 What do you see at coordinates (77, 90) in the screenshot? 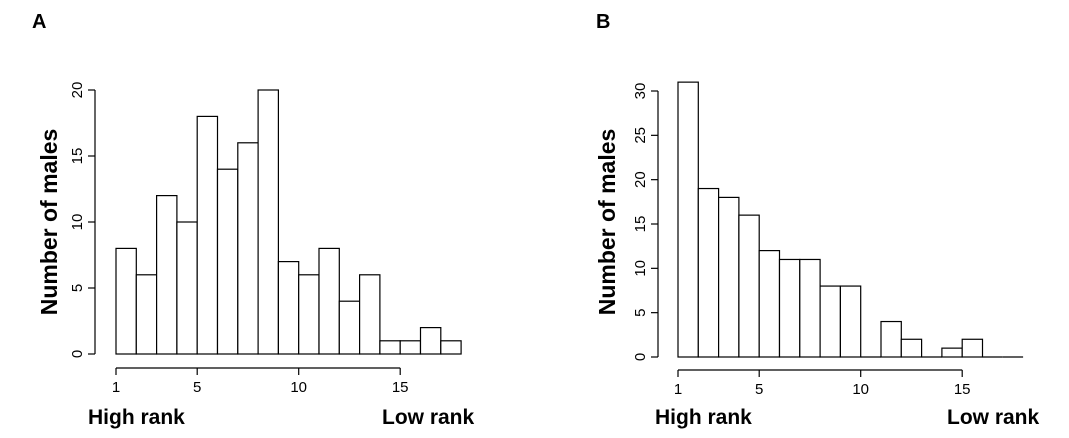
I see `panel-a-y-tick-label: 20` at bounding box center [77, 90].